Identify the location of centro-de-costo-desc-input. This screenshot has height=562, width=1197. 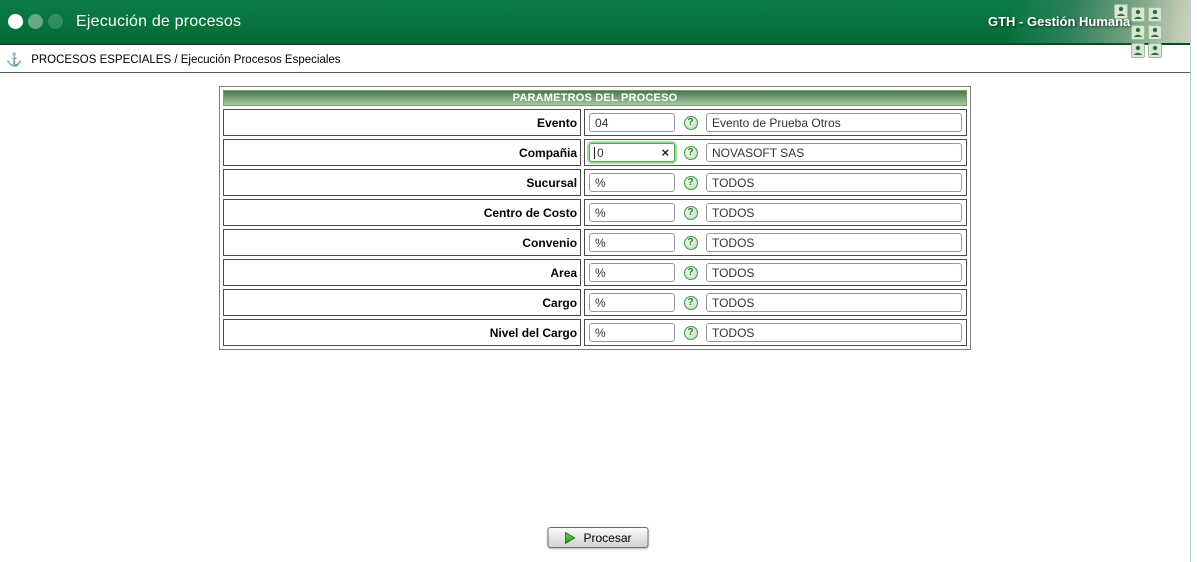
(833, 212).